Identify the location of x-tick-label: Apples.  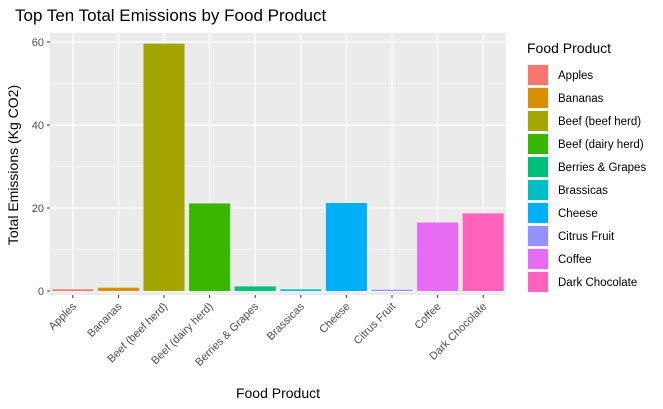
(63, 316).